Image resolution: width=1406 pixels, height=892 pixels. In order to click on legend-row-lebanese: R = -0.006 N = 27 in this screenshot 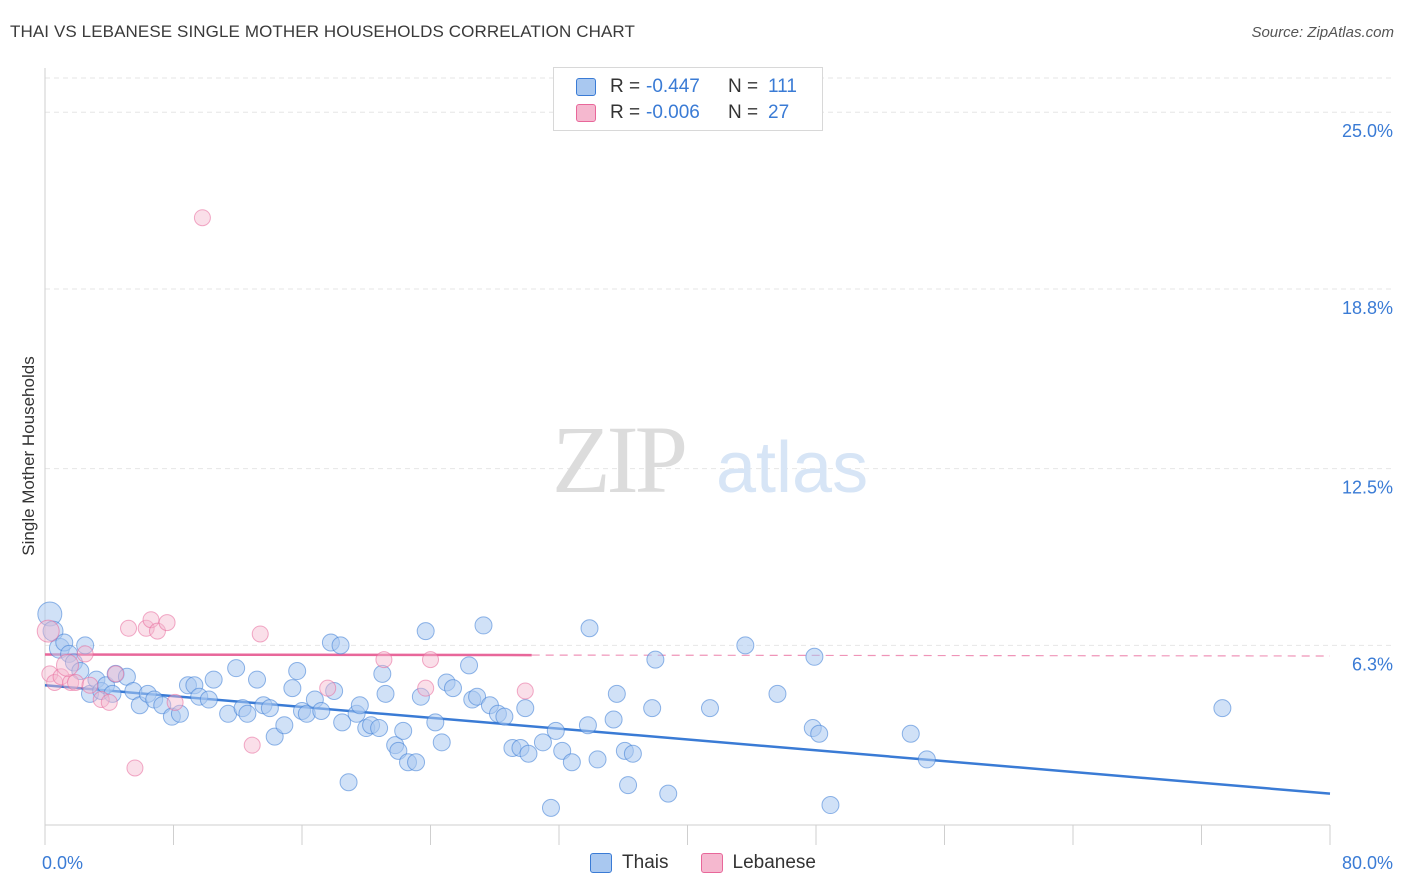, I will do `click(682, 113)`.